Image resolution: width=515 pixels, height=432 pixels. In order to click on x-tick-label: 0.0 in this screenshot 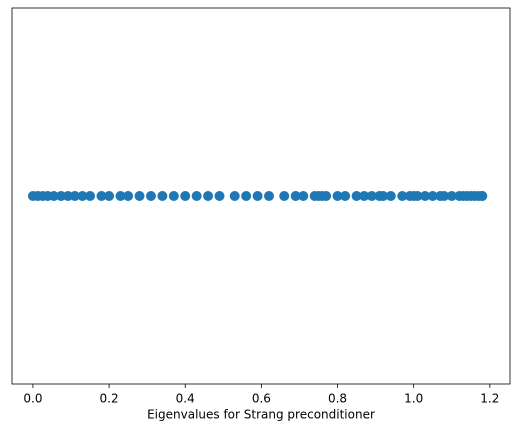, I will do `click(32, 399)`.